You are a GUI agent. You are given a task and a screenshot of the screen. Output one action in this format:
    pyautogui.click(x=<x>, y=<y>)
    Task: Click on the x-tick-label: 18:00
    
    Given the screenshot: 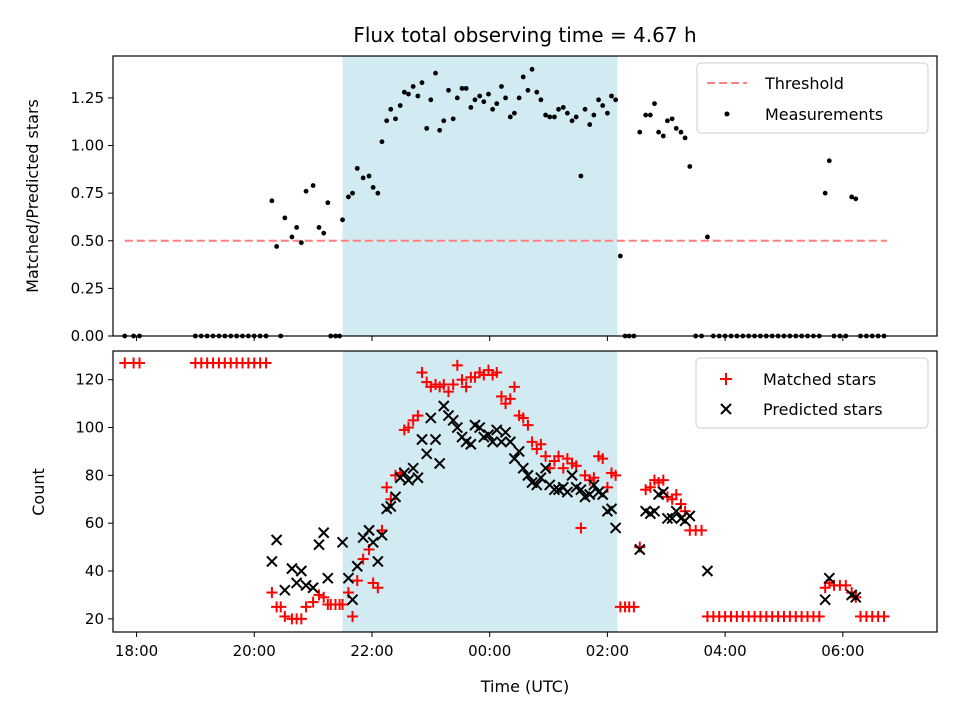 What is the action you would take?
    pyautogui.click(x=136, y=651)
    